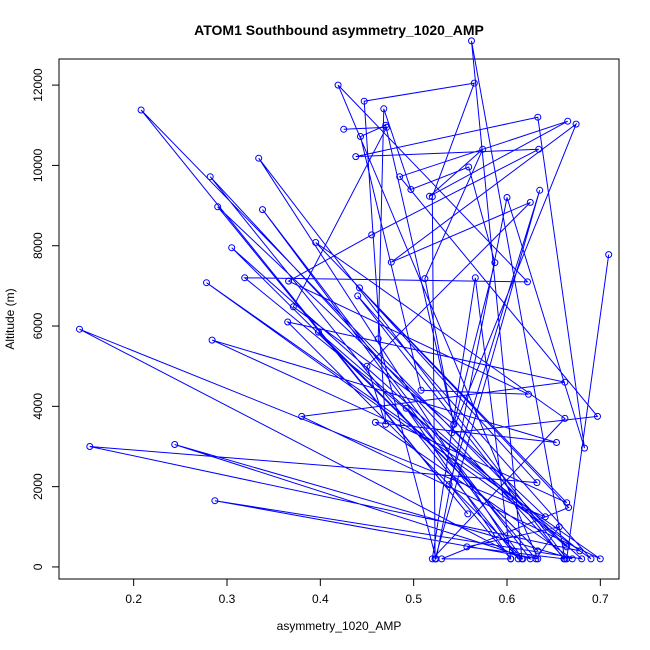 The width and height of the screenshot is (650, 650). I want to click on x-tick-label: 0.3, so click(227, 599).